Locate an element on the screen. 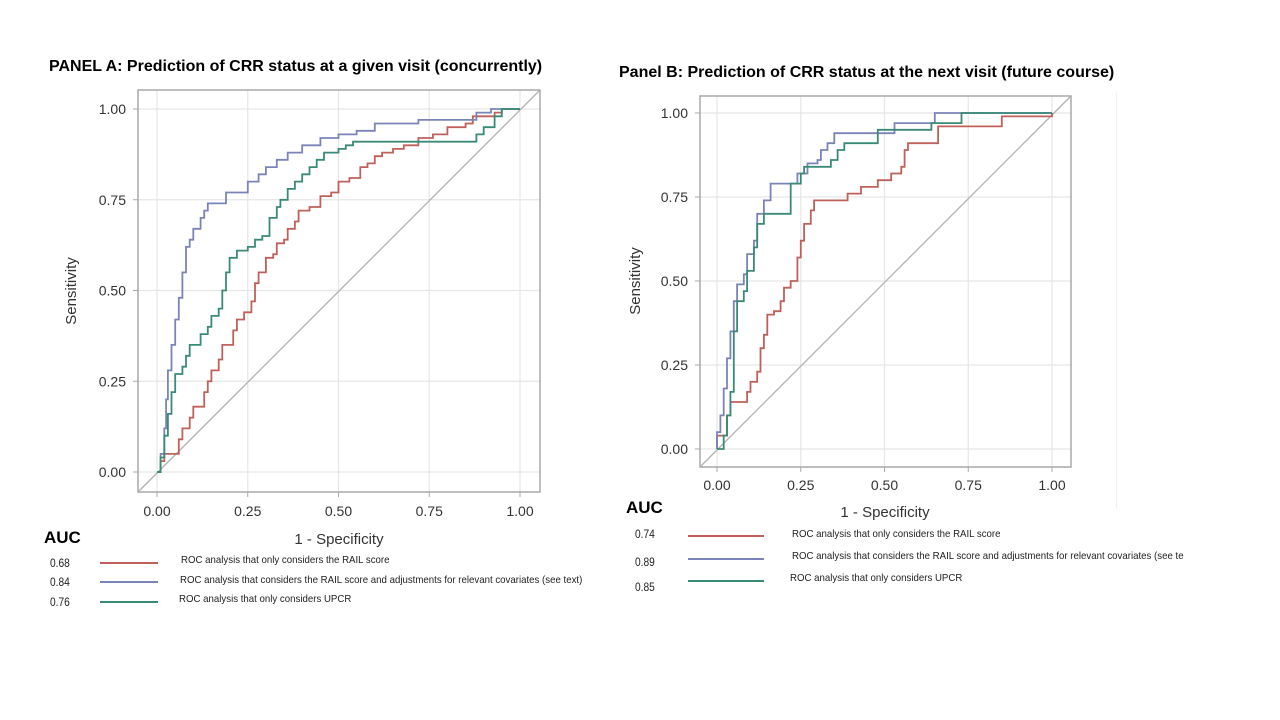 Image resolution: width=1280 pixels, height=720 pixels. legend-auc-value: 0.76 is located at coordinates (60, 602).